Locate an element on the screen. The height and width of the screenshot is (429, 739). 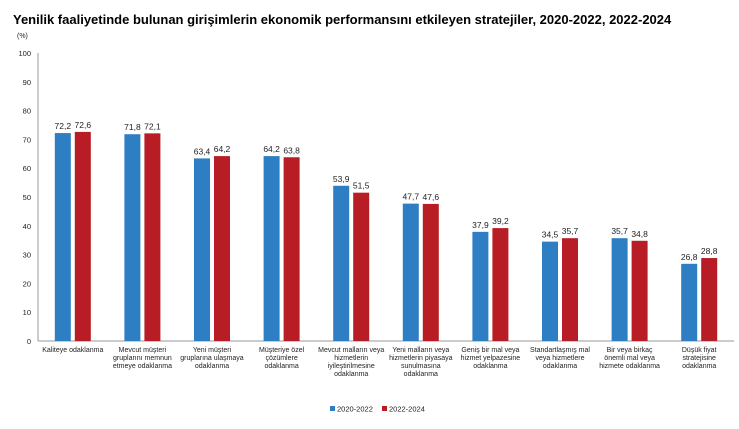
x-tick-label: Müşteriye özel is located at coordinates (282, 350).